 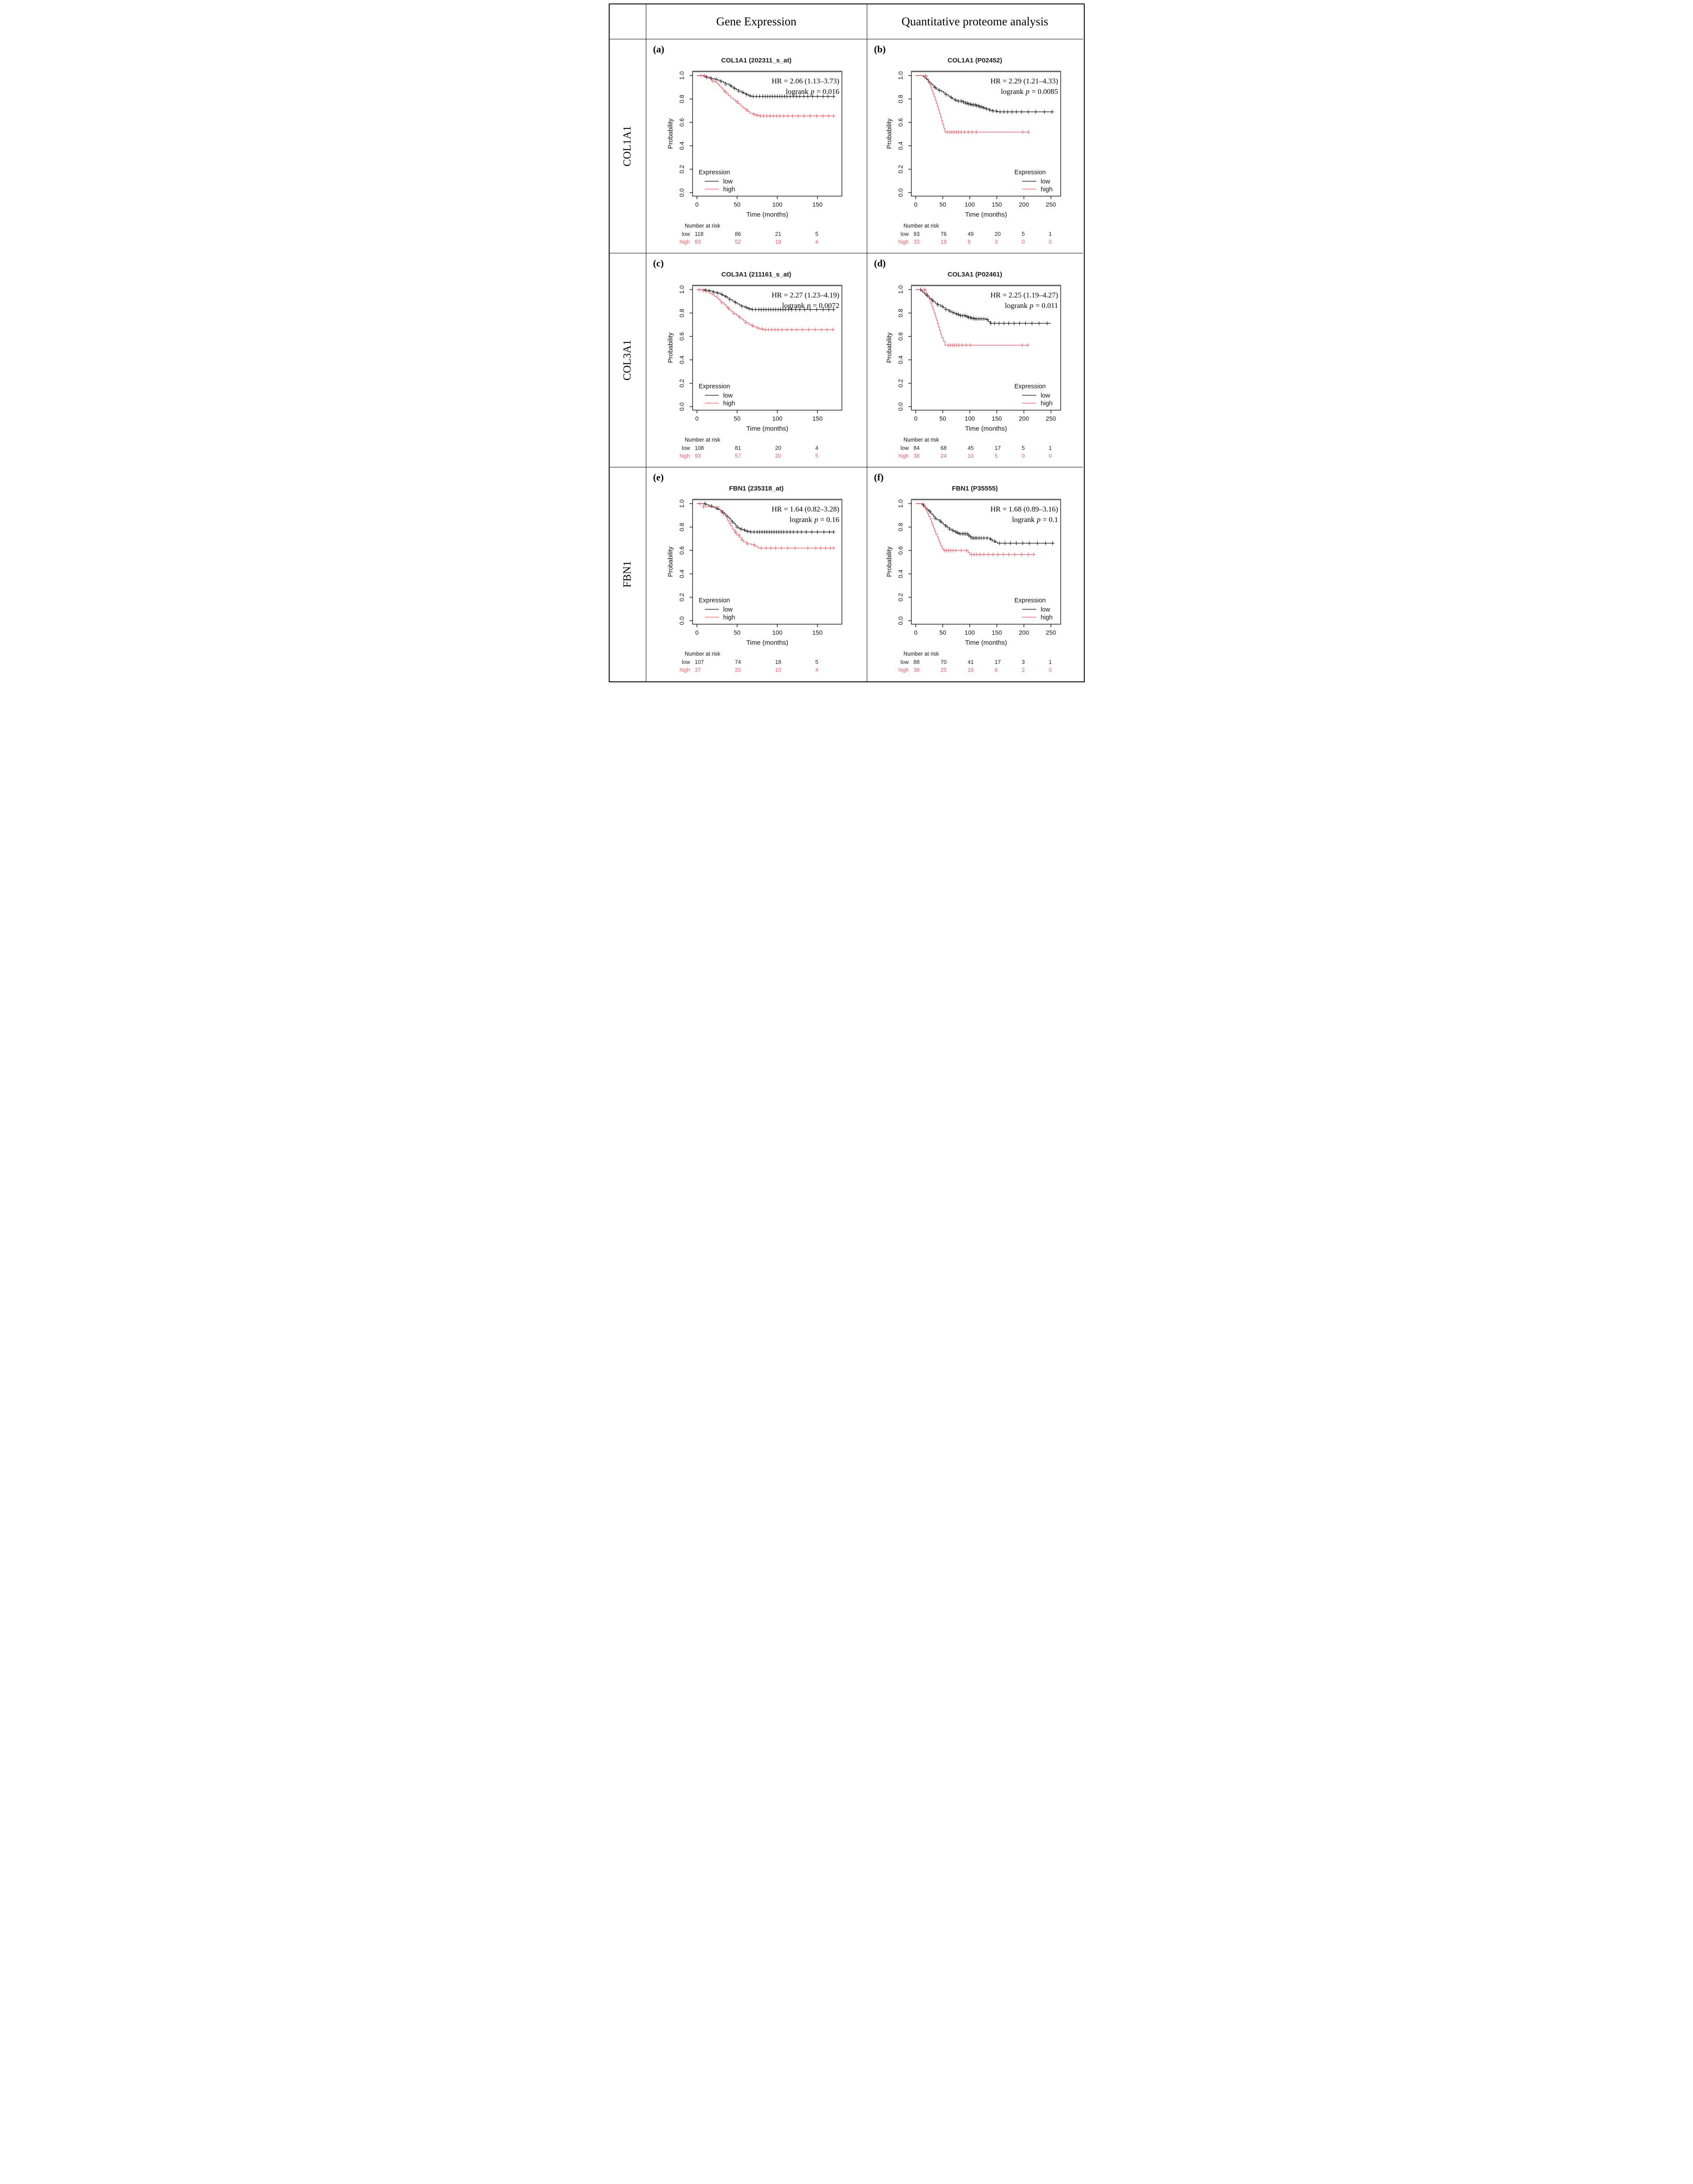 I want to click on logrank-text: logrank p = 0.1, so click(x=1035, y=519).